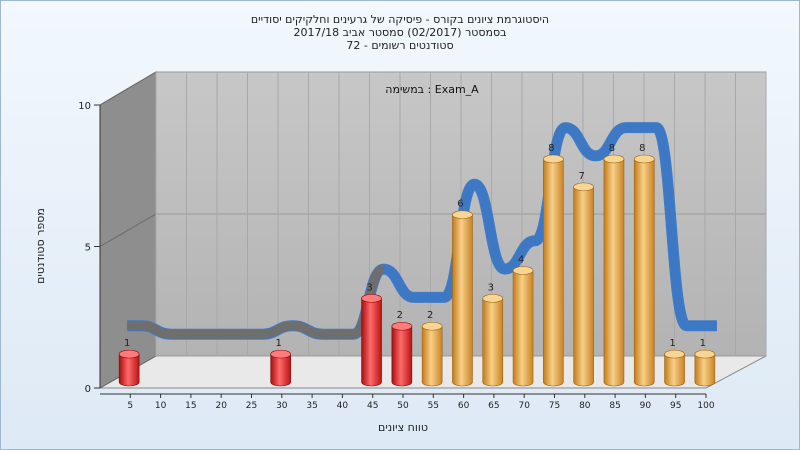 This screenshot has height=450, width=800. What do you see at coordinates (554, 406) in the screenshot?
I see `x-tick-label: 75` at bounding box center [554, 406].